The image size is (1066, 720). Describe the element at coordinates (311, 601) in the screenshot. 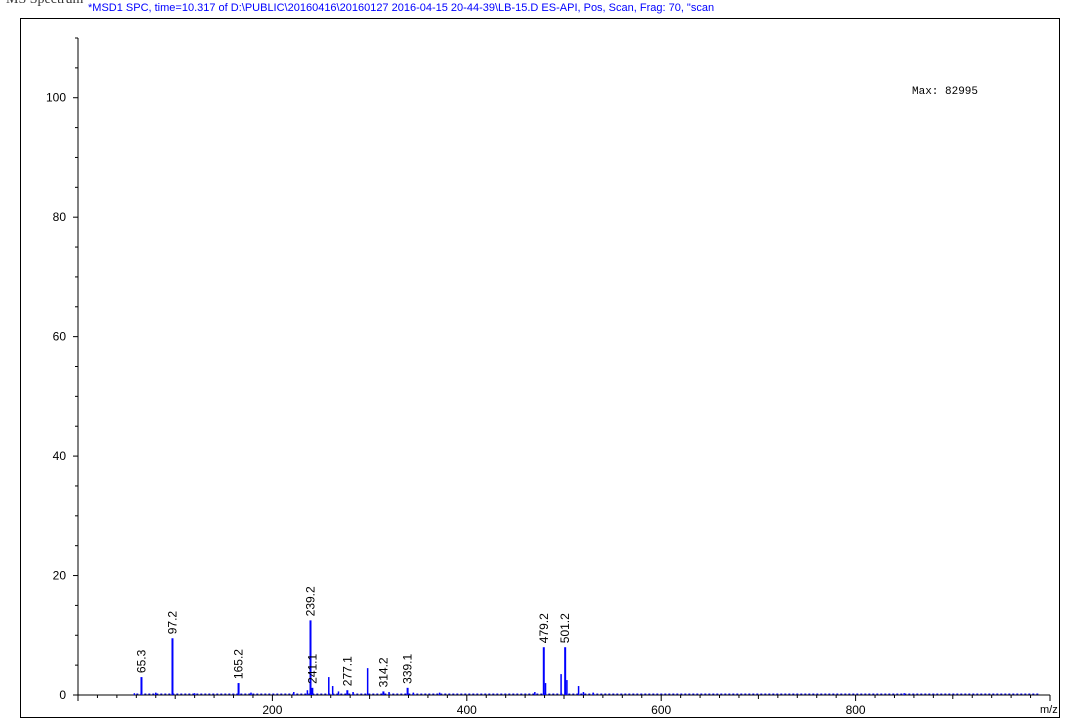

I see `peak-label: 239.2` at that location.